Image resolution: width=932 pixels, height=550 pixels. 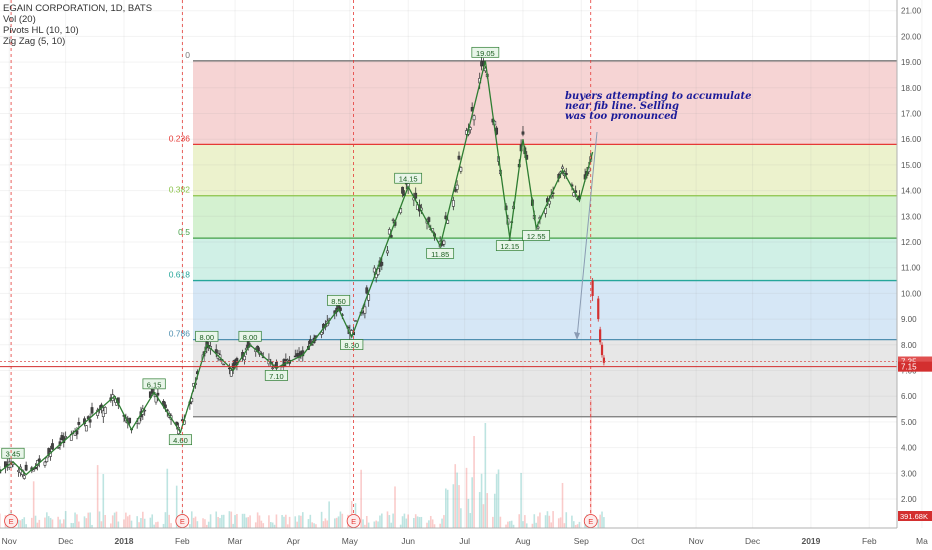 I want to click on y-tick-label: 10.00, so click(x=911, y=293).